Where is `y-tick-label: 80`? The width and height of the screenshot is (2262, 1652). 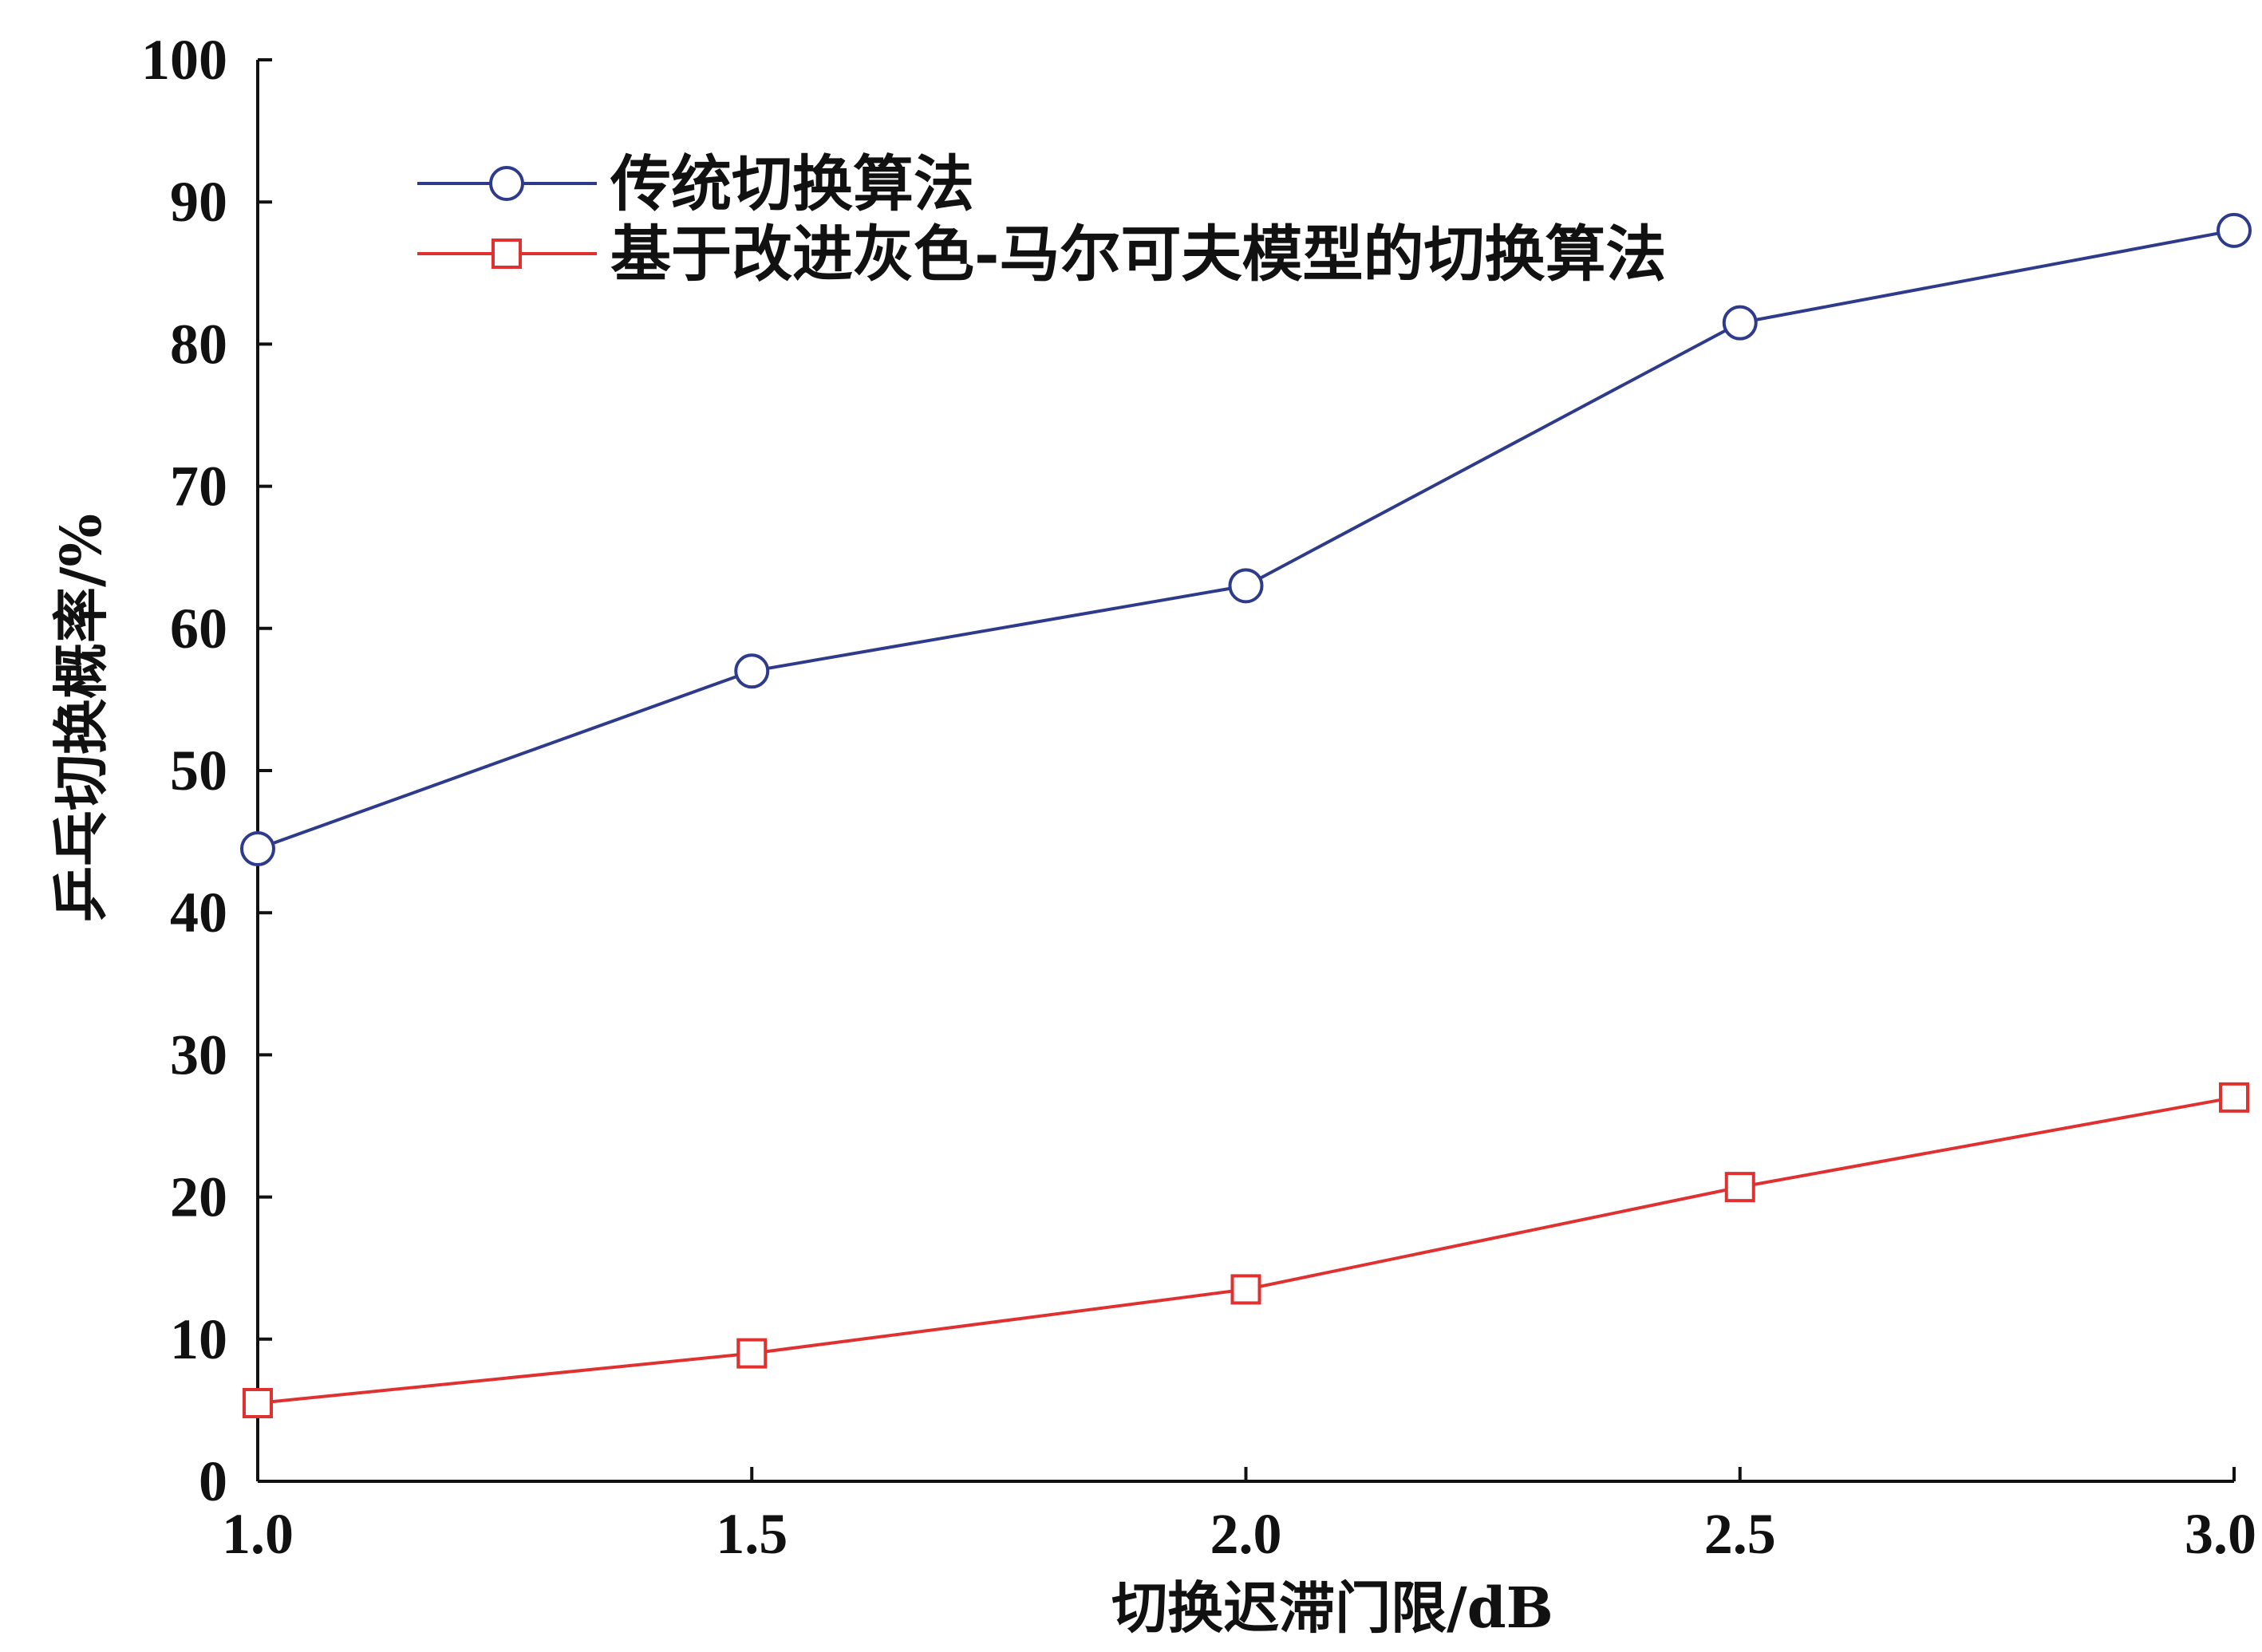 y-tick-label: 80 is located at coordinates (198, 344).